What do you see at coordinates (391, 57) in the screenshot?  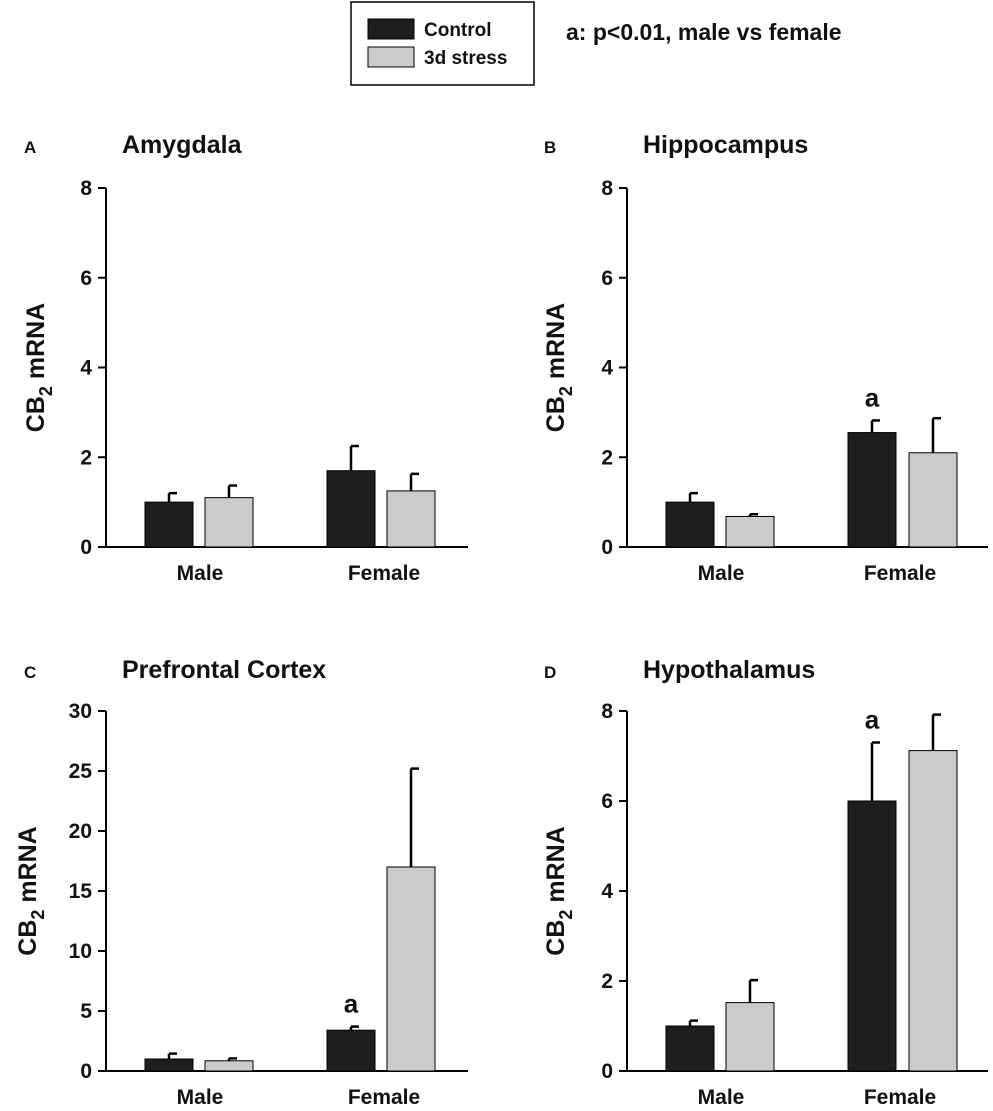 I see `legend-swatch-3d-stress` at bounding box center [391, 57].